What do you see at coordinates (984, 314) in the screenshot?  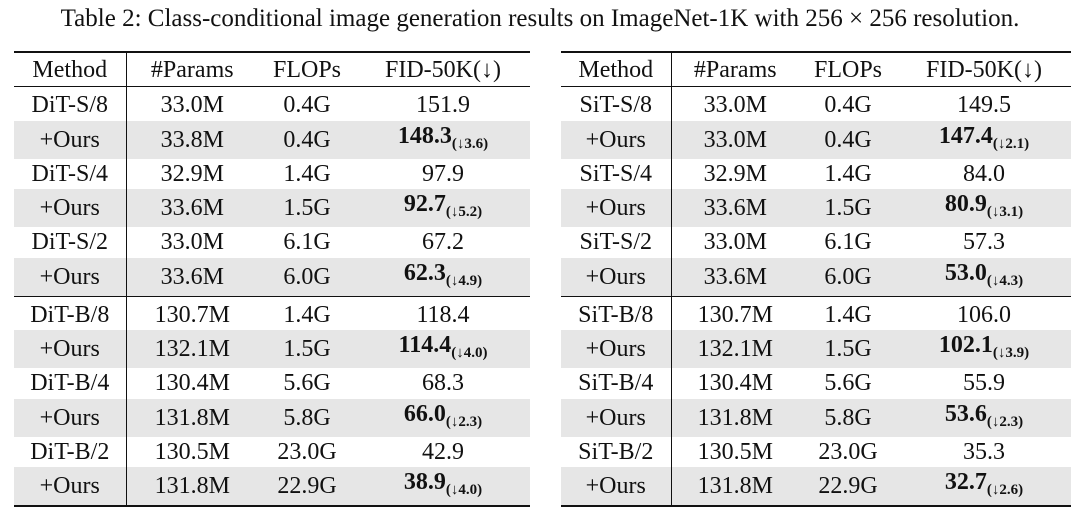 I see `fid-value: 106.0` at bounding box center [984, 314].